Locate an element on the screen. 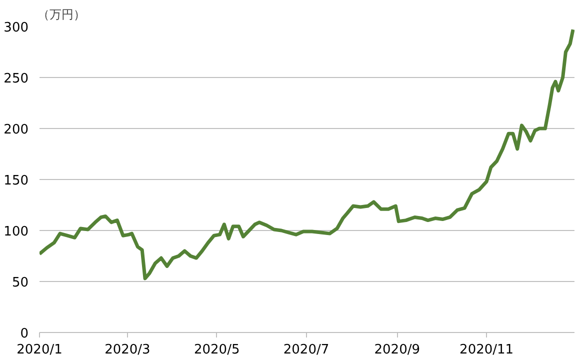  x-tick-label: 2020/9 is located at coordinates (397, 350).